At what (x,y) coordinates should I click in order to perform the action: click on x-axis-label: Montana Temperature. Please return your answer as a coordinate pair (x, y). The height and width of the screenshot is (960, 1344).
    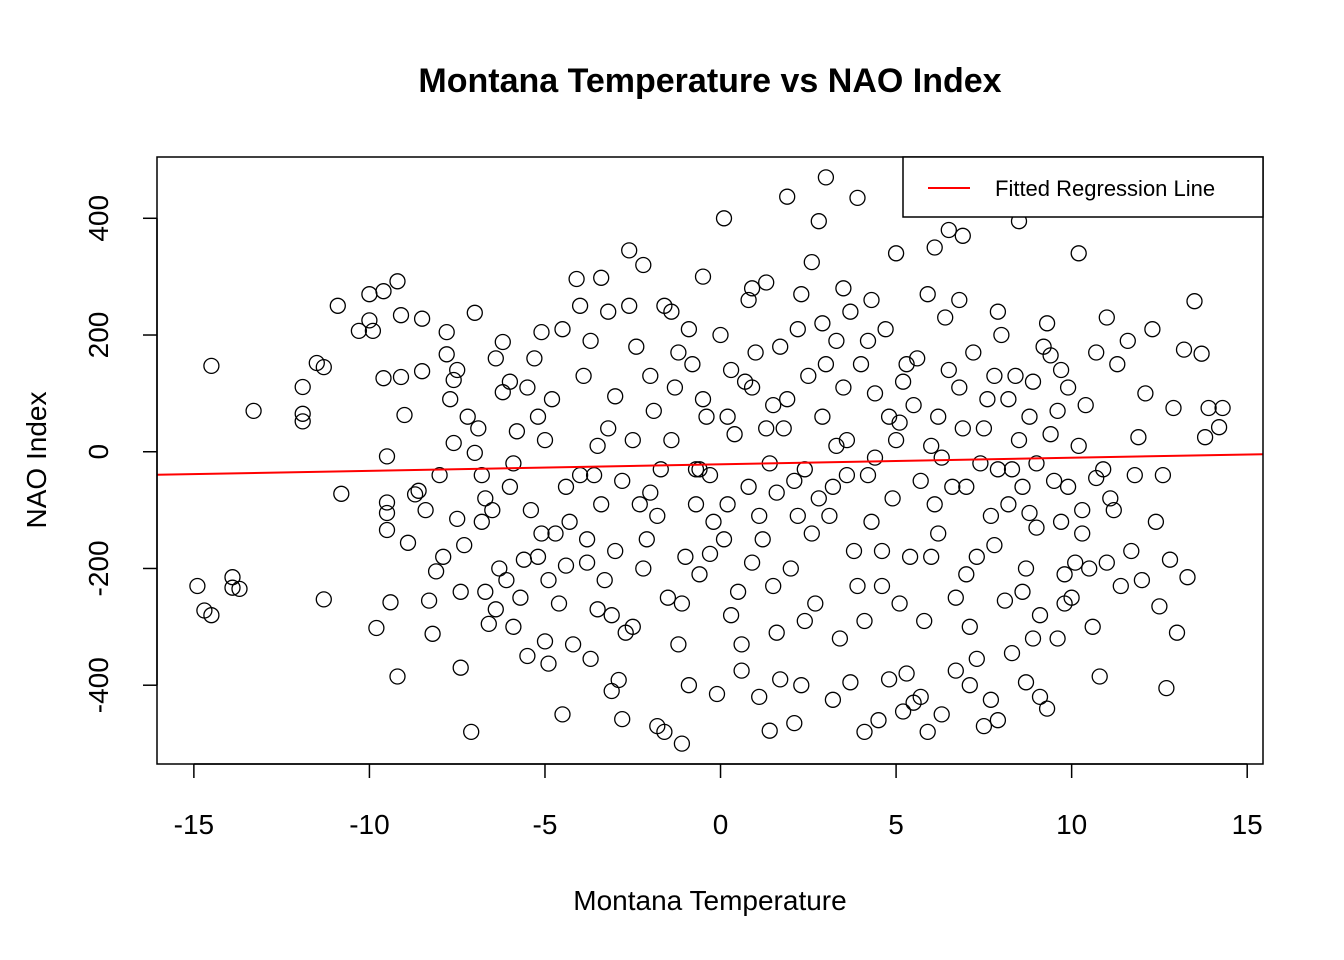
    Looking at the image, I should click on (709, 900).